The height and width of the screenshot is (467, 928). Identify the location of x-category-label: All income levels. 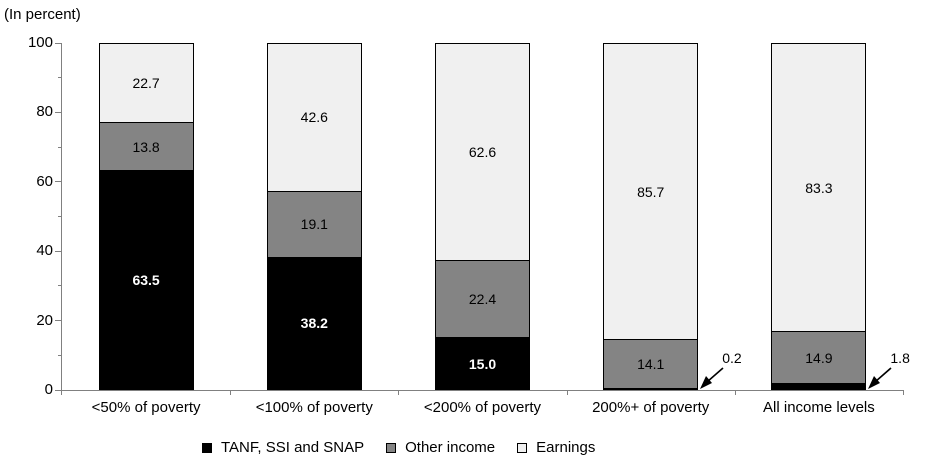
(819, 407).